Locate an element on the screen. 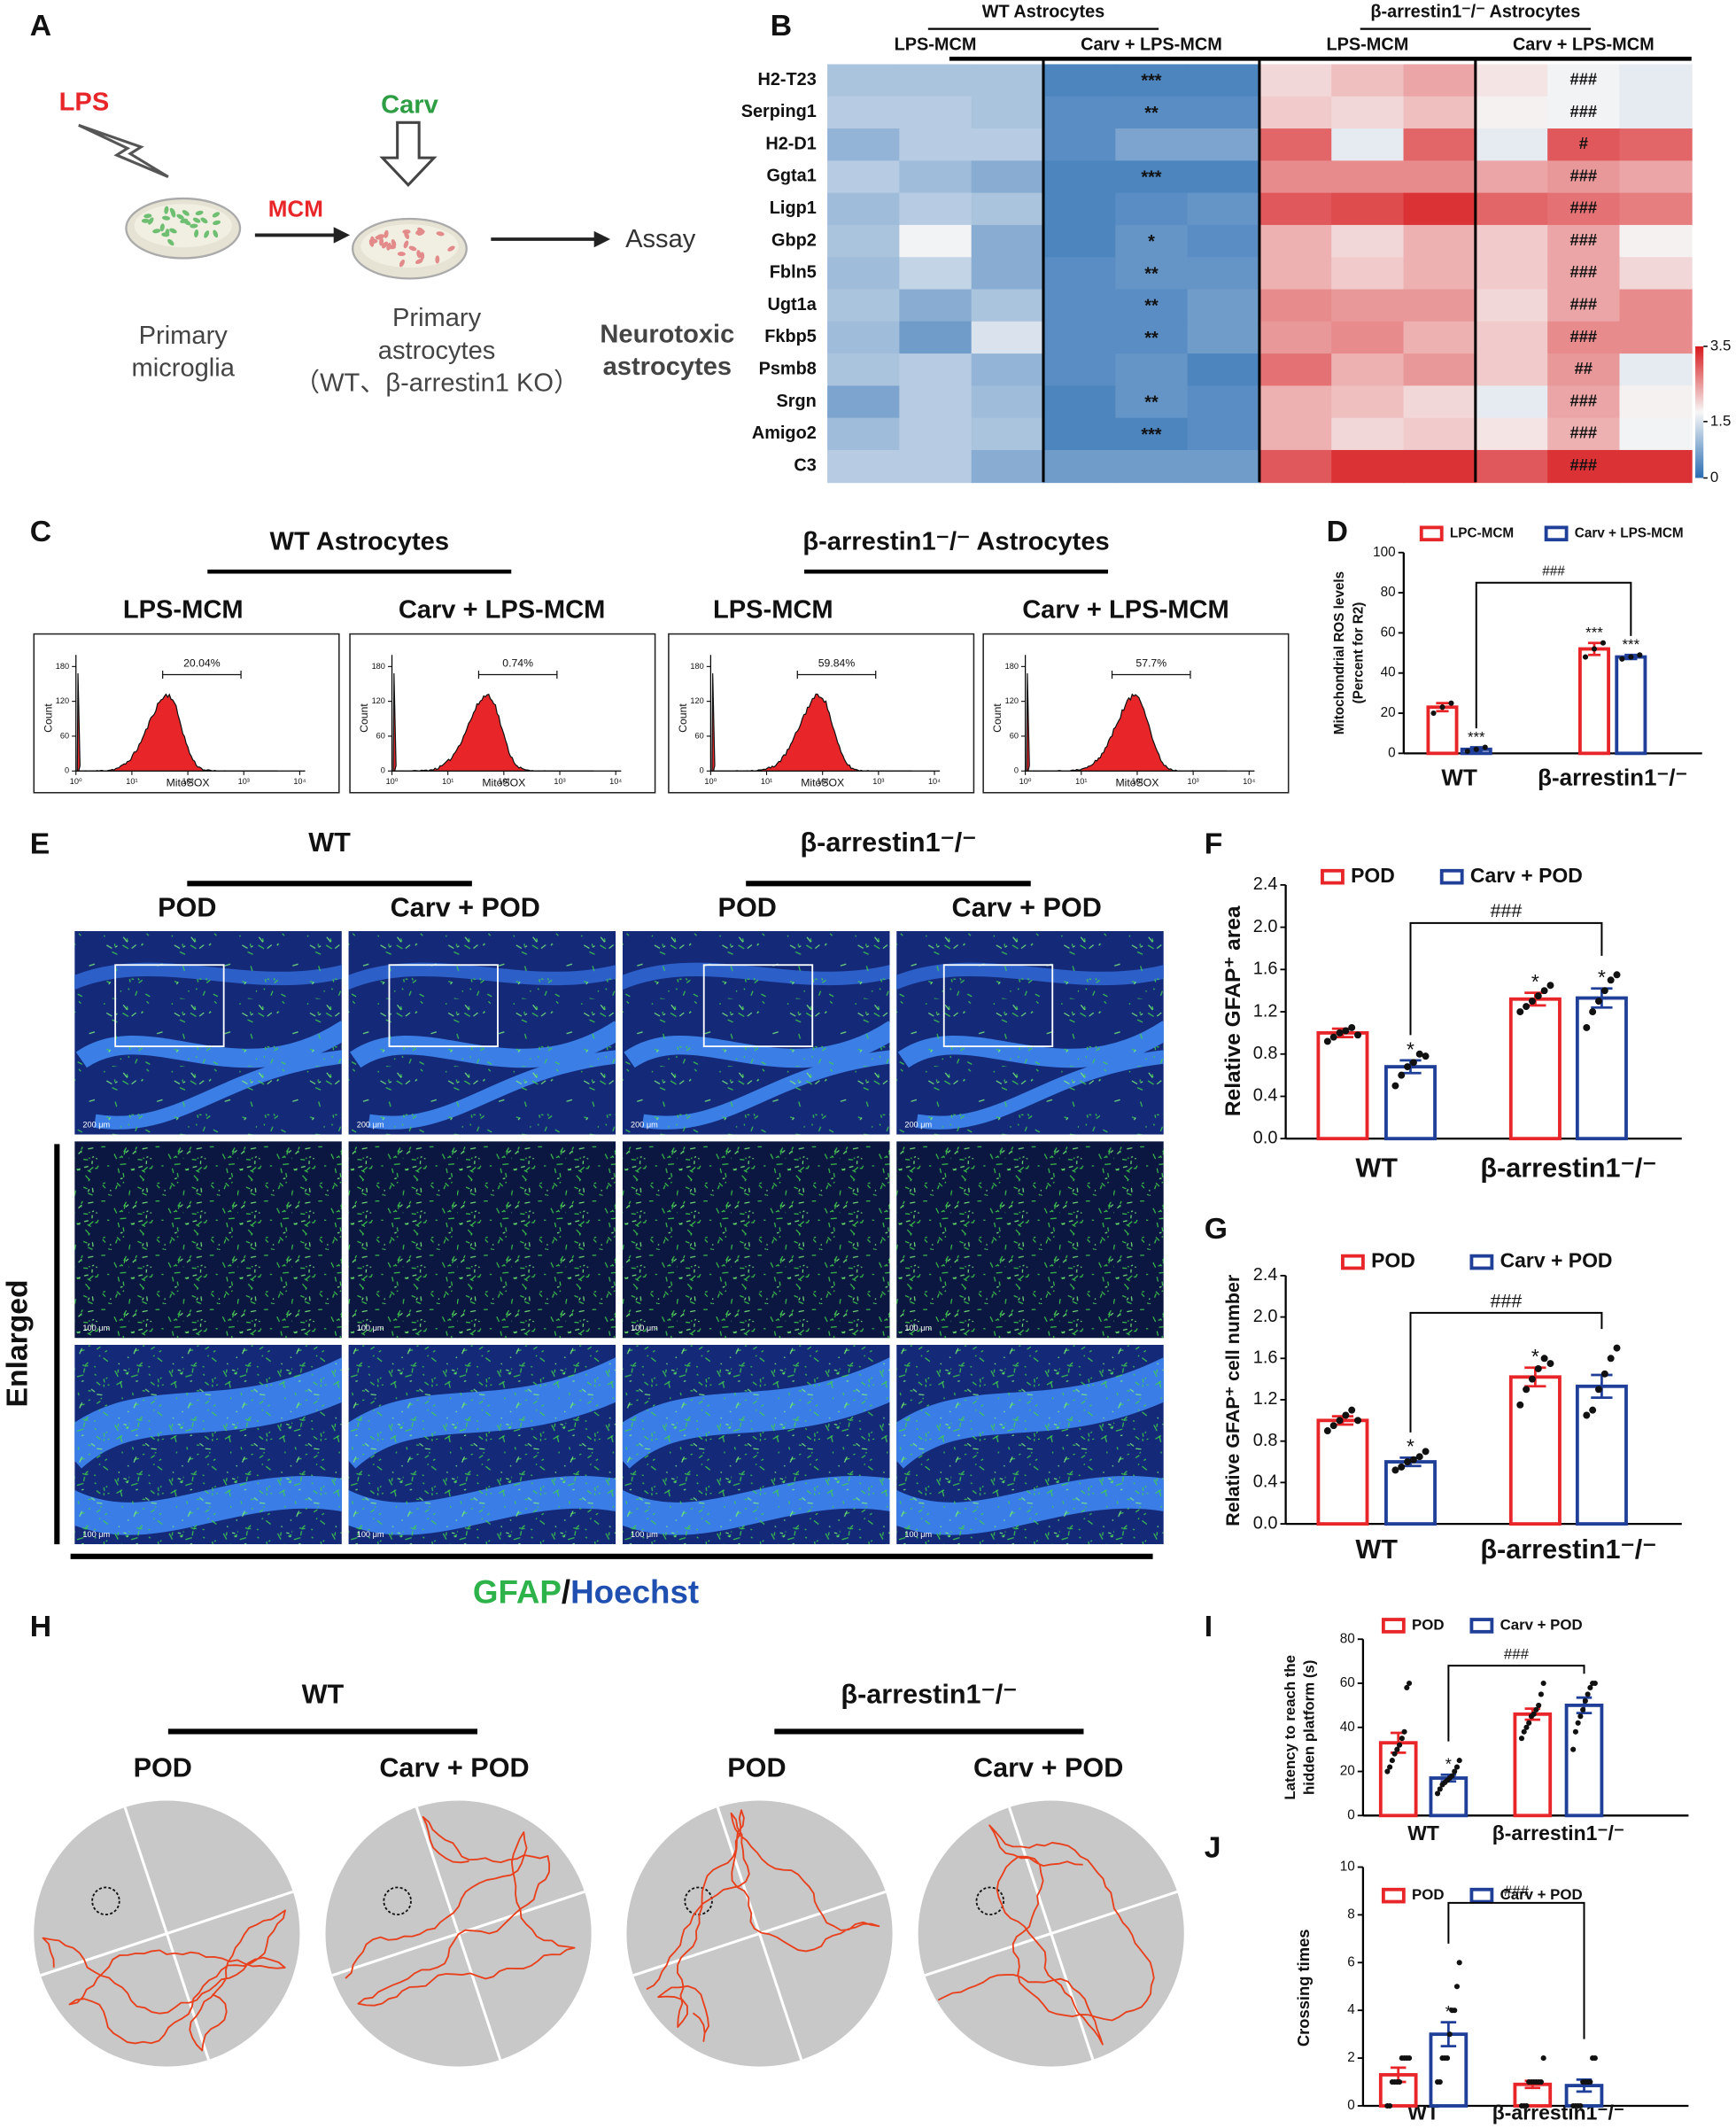 Image resolution: width=1736 pixels, height=2128 pixels. gate is located at coordinates (836, 675).